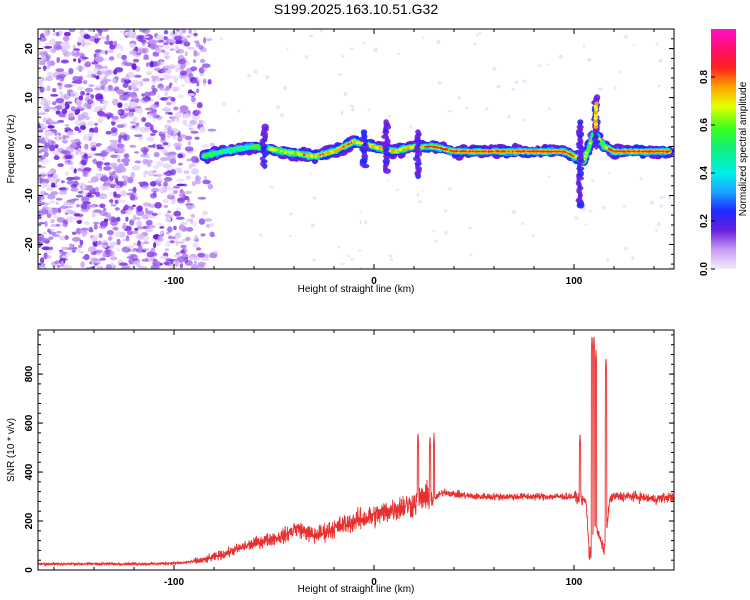 Image resolution: width=750 pixels, height=600 pixels. I want to click on spectrogram-x-tick-label: 0, so click(374, 281).